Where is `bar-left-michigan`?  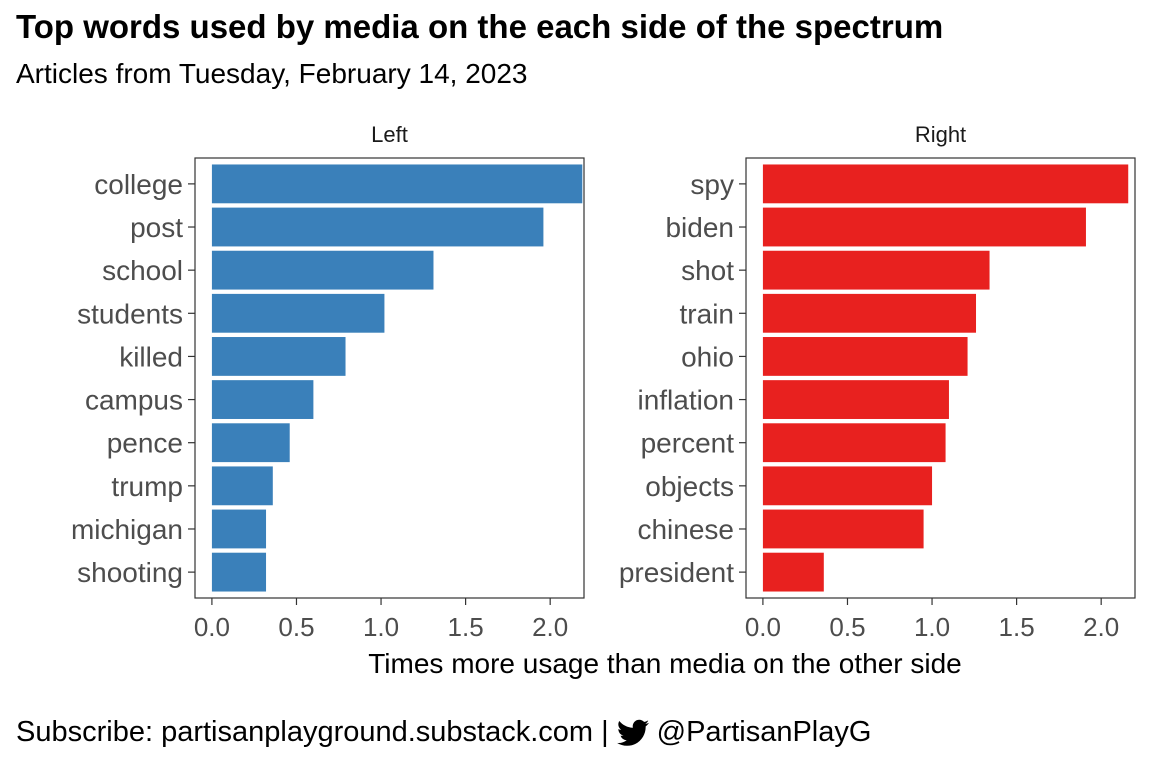
bar-left-michigan is located at coordinates (239, 529).